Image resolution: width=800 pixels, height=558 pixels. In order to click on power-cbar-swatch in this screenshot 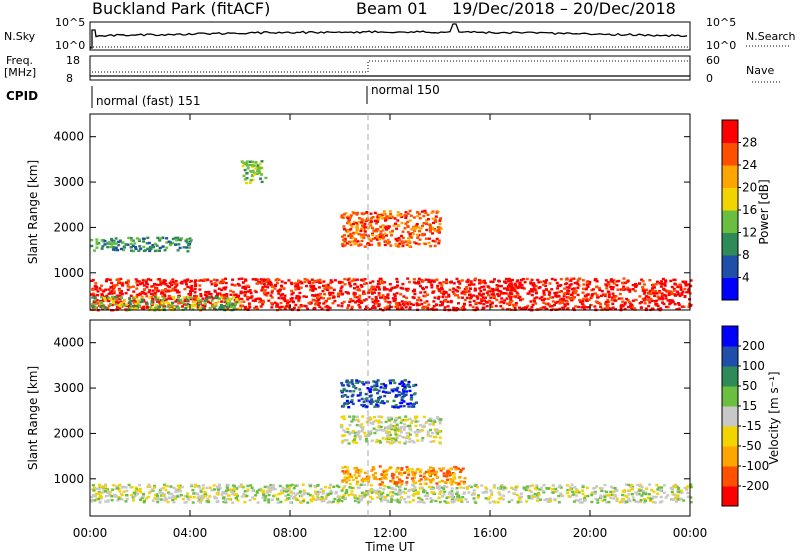, I will do `click(730, 266)`.